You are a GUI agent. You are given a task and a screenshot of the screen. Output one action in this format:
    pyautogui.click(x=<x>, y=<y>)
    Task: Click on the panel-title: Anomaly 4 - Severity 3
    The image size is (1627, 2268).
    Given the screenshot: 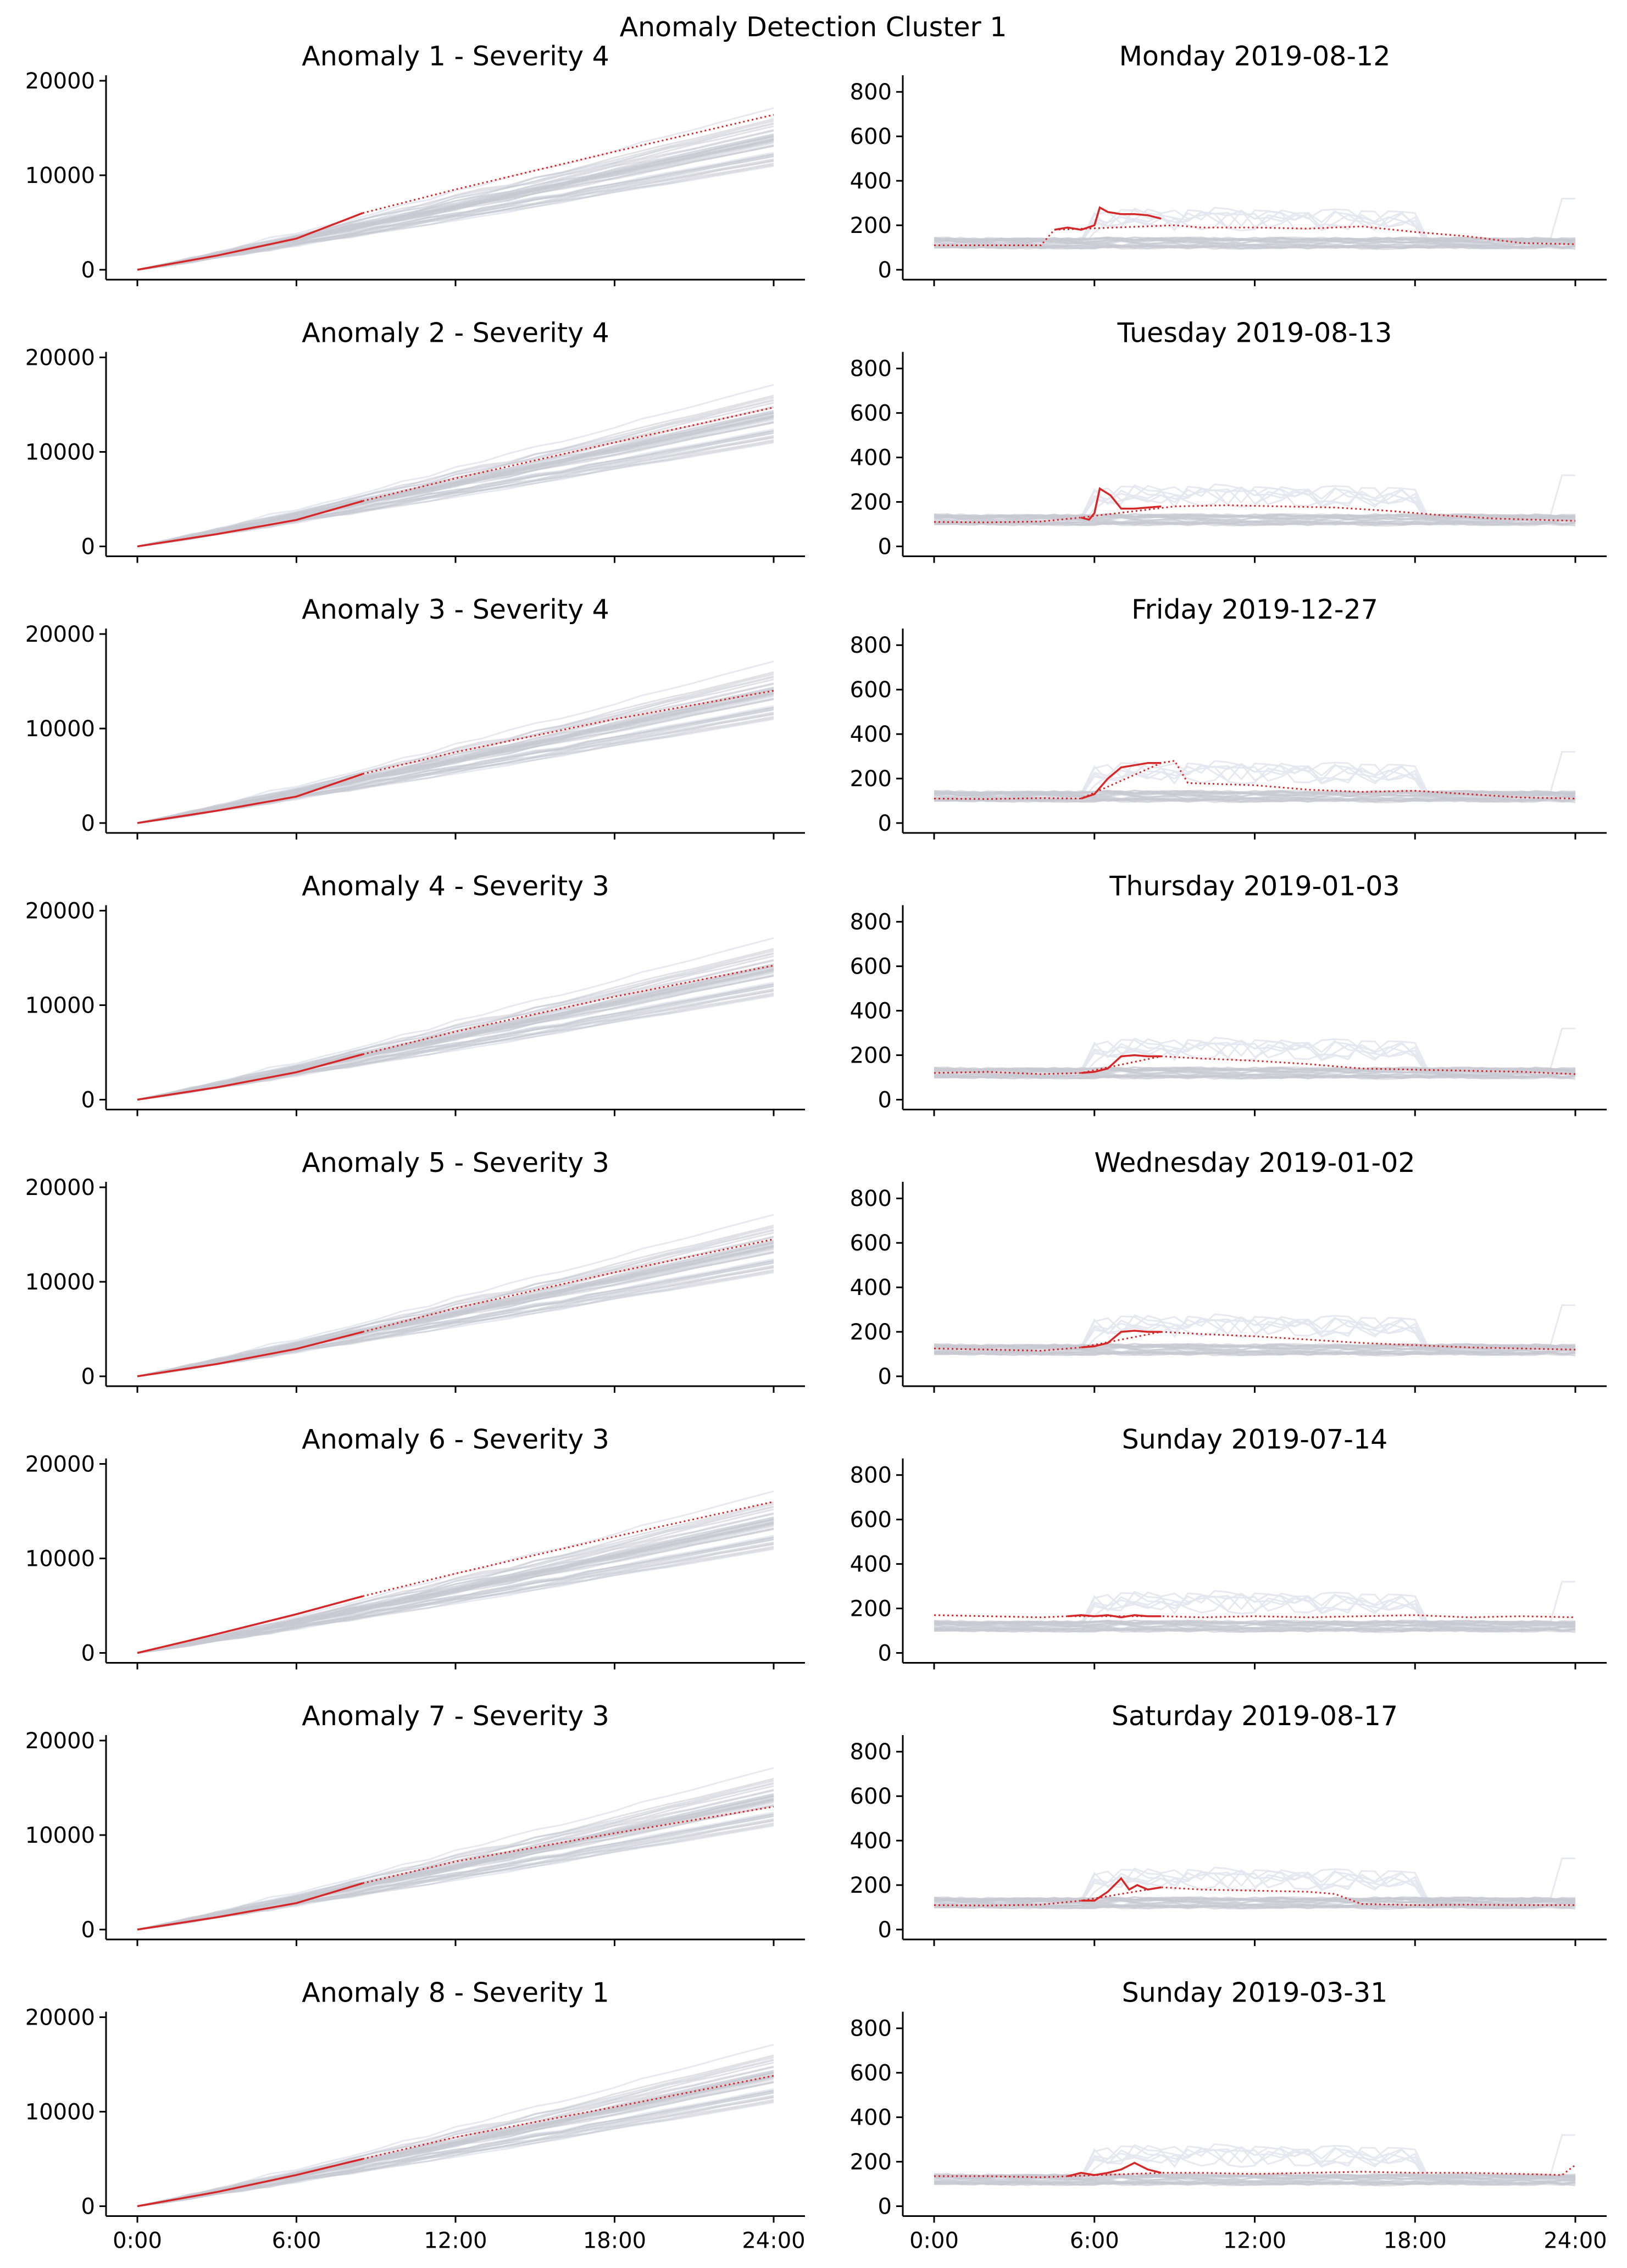 What is the action you would take?
    pyautogui.click(x=455, y=886)
    